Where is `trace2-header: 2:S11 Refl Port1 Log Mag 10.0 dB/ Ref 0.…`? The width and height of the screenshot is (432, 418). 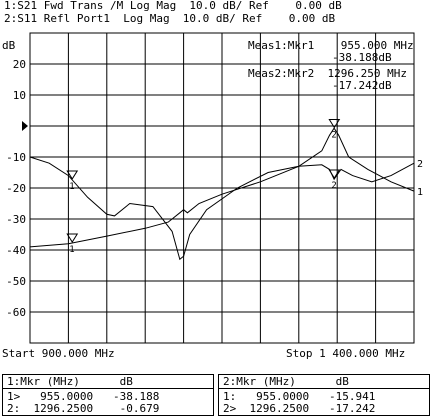 trace2-header: 2:S11 Refl Port1 Log Mag 10.0 dB/ Ref 0.… is located at coordinates (170, 18).